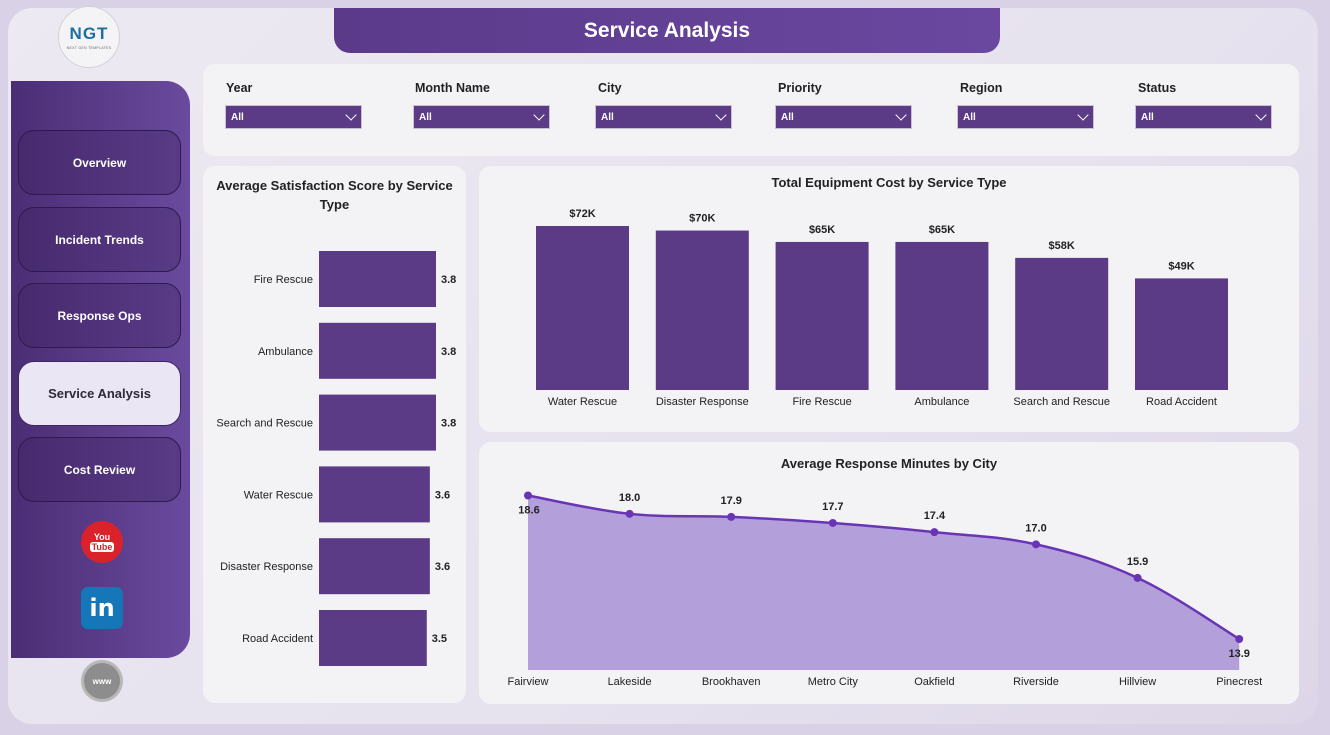 This screenshot has height=735, width=1330. I want to click on response-minutes-city-label: Oakfield, so click(934, 682).